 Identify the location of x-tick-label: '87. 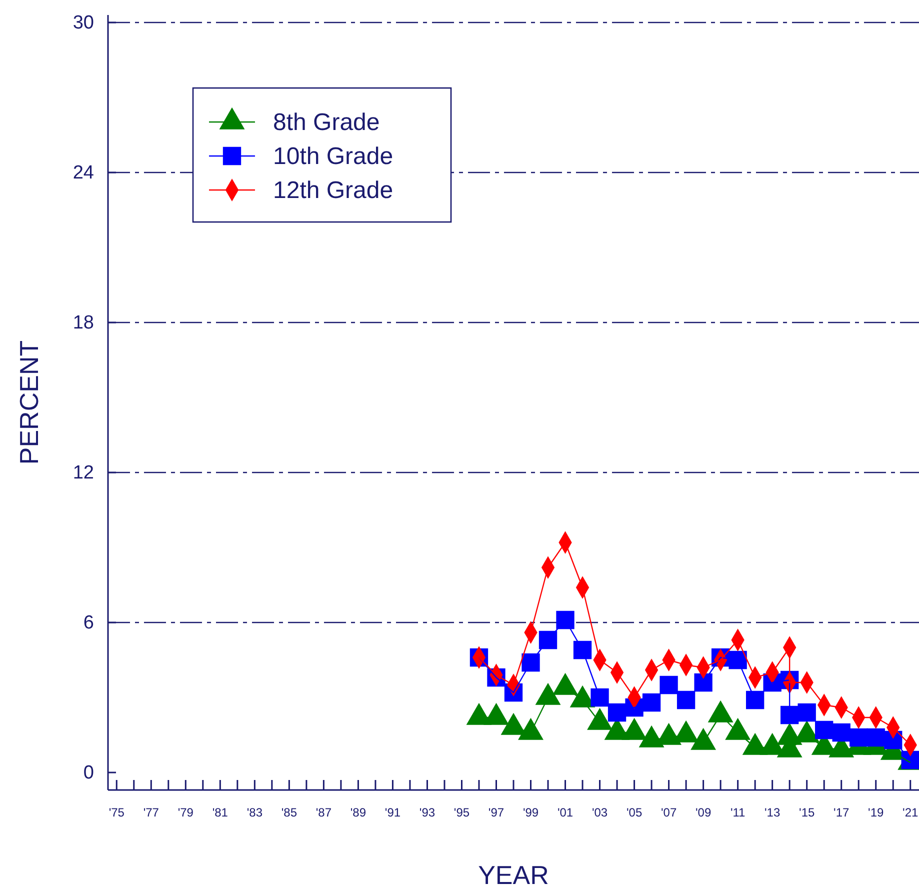
(324, 813).